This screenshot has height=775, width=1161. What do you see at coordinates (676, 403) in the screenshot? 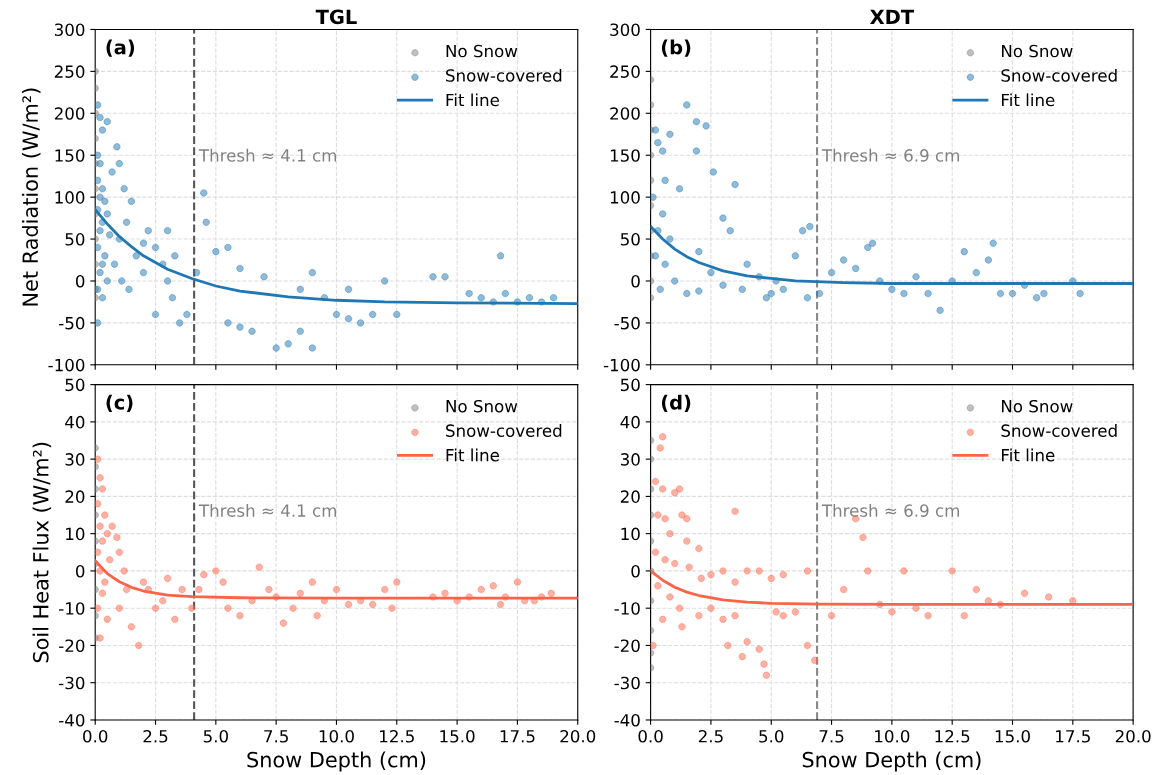
I see `annotation: (d)` at bounding box center [676, 403].